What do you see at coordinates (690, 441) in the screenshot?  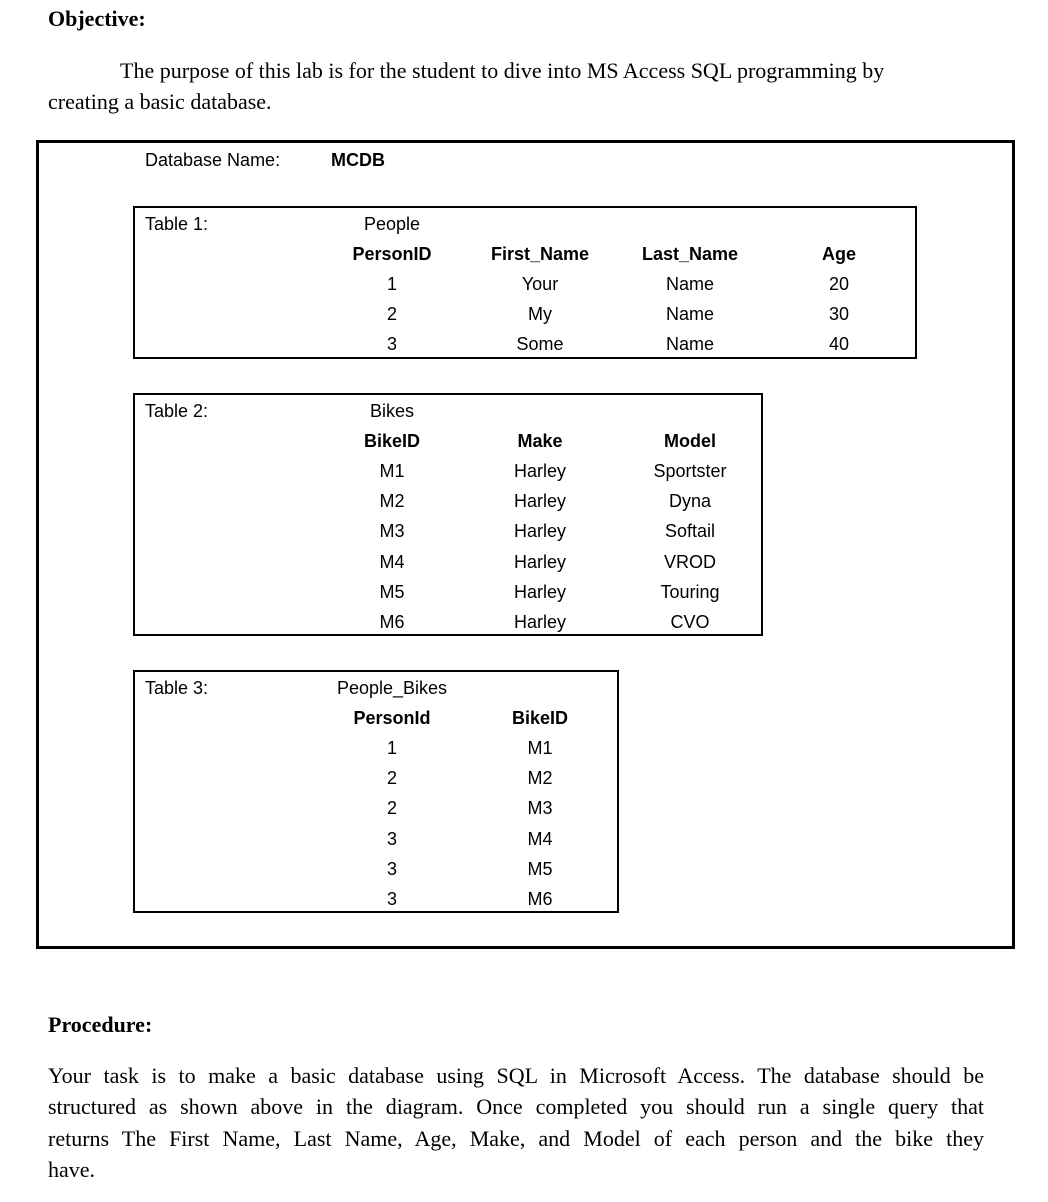 I see `column-header: Model` at bounding box center [690, 441].